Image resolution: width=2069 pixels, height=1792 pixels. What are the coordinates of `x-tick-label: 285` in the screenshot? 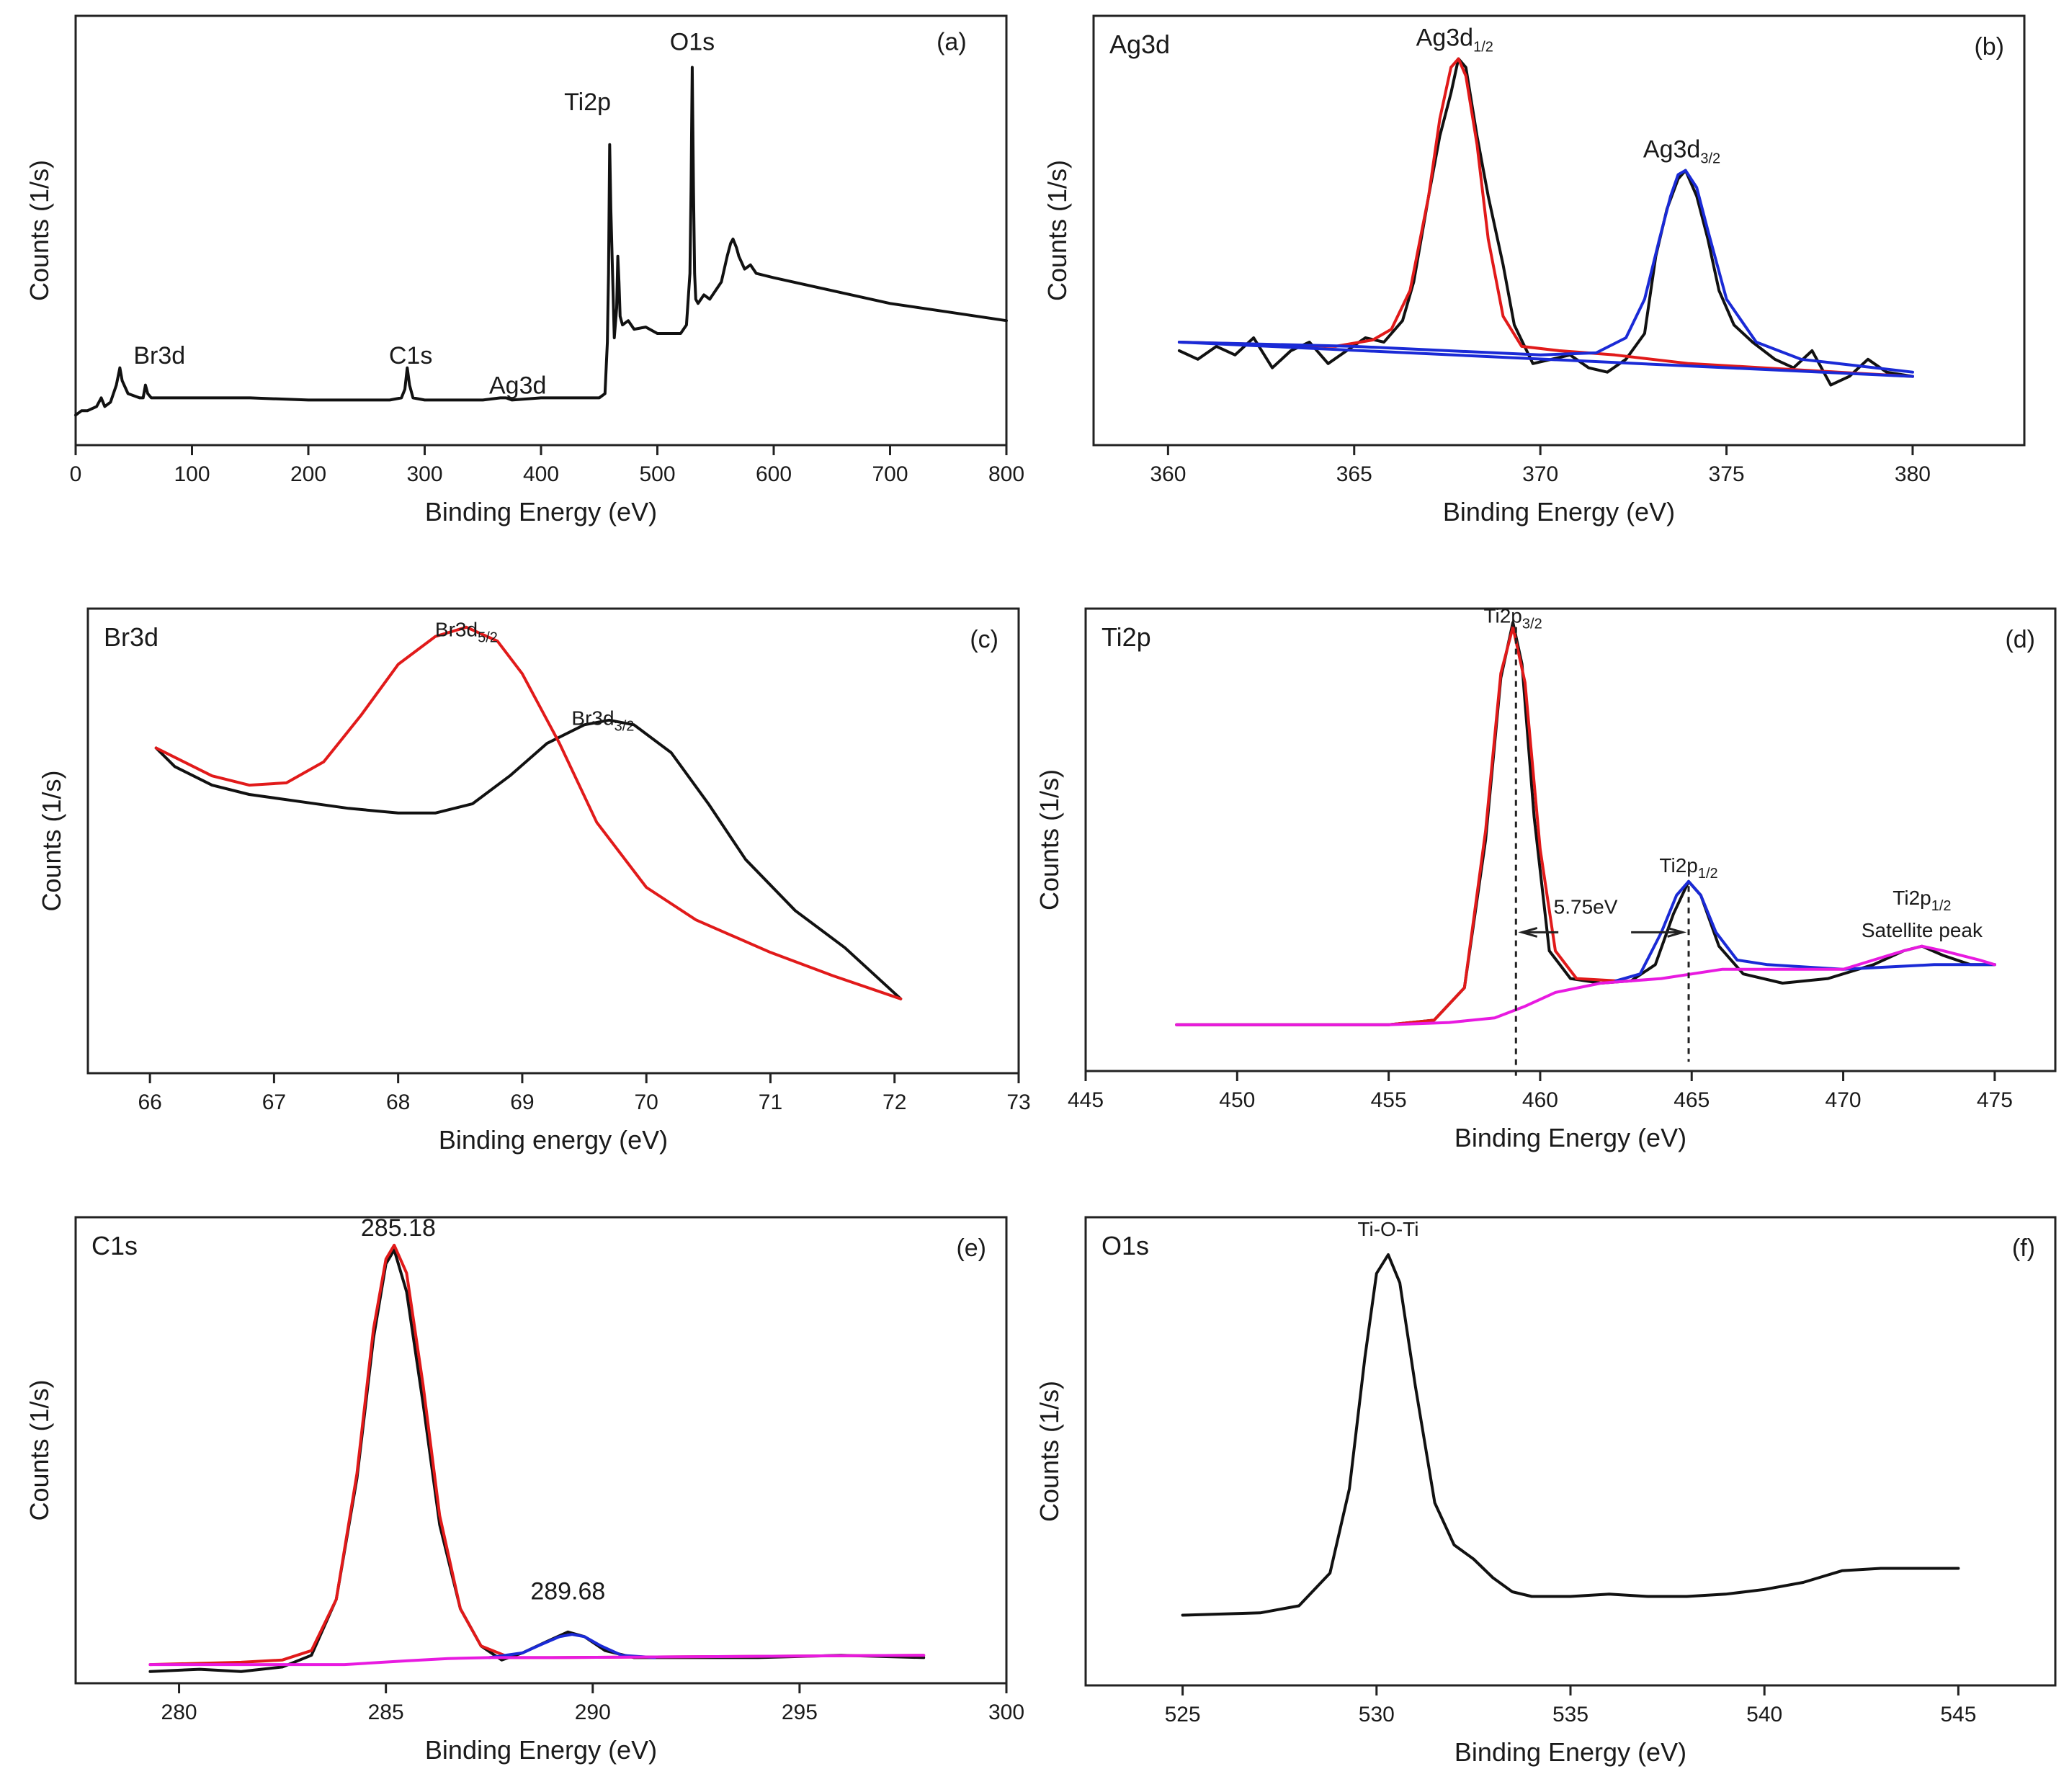 It's located at (386, 1713).